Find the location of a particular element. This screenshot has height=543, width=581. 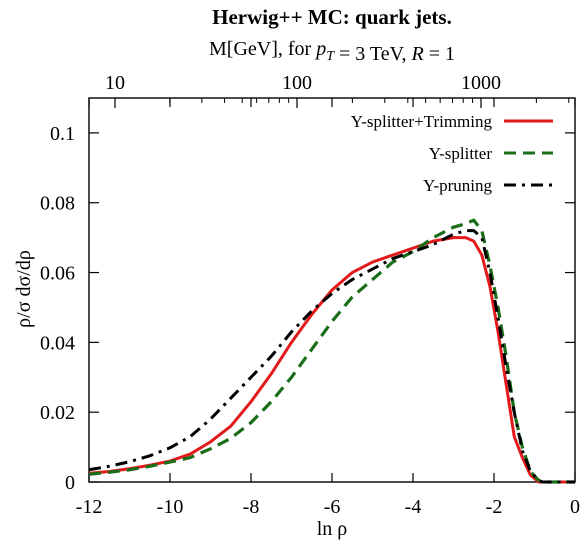

top-axis-tick-label: 100 is located at coordinates (297, 83).